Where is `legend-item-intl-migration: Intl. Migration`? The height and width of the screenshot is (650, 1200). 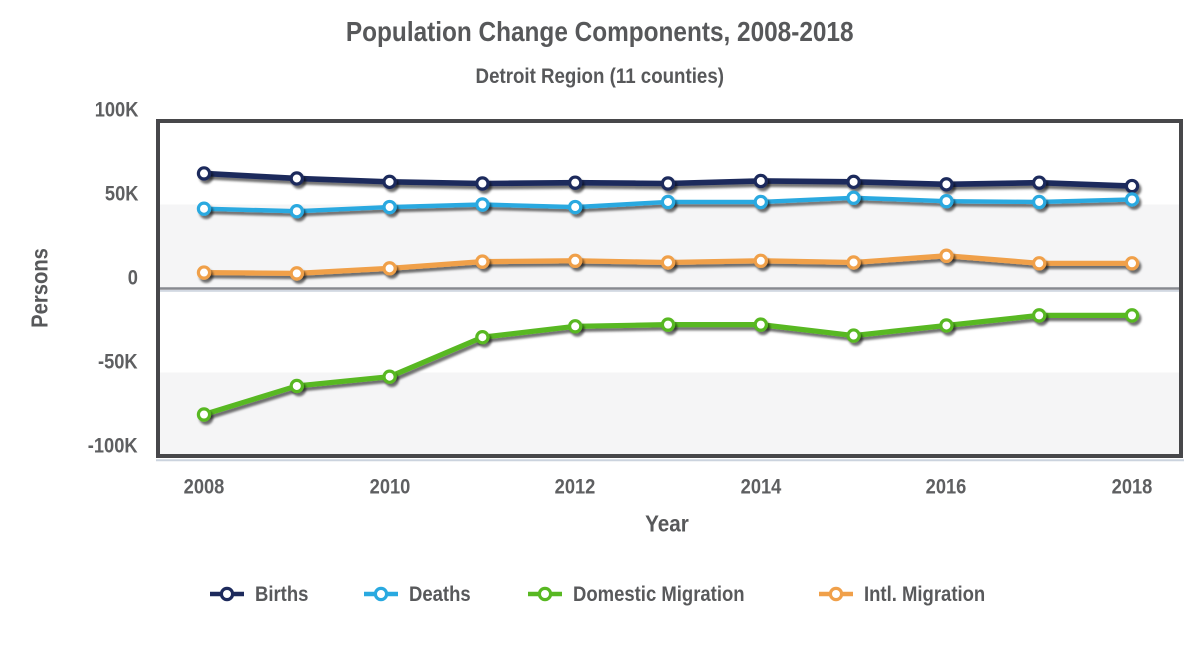 legend-item-intl-migration: Intl. Migration is located at coordinates (911, 594).